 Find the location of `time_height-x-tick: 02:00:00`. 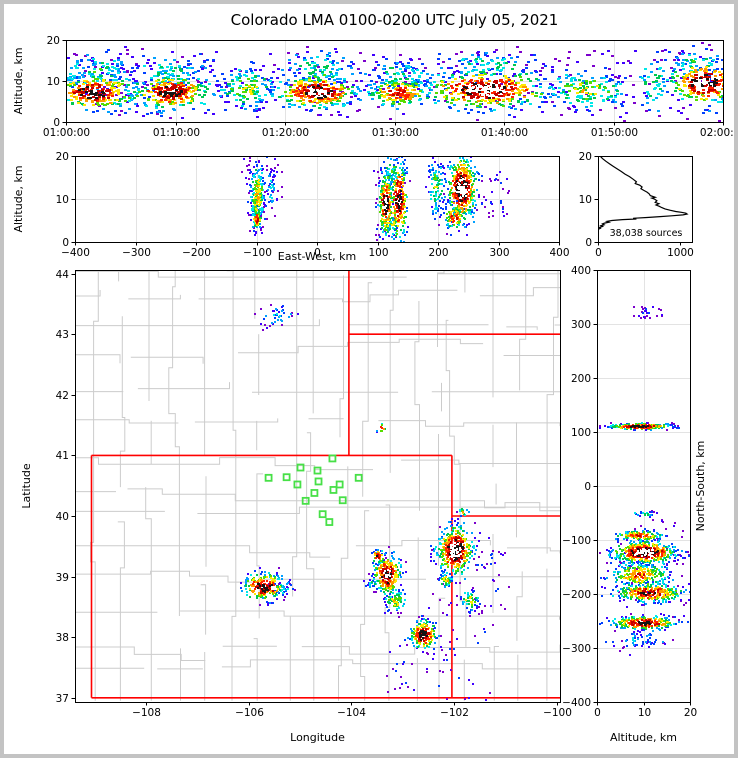

time_height-x-tick: 02:00:00 is located at coordinates (719, 133).